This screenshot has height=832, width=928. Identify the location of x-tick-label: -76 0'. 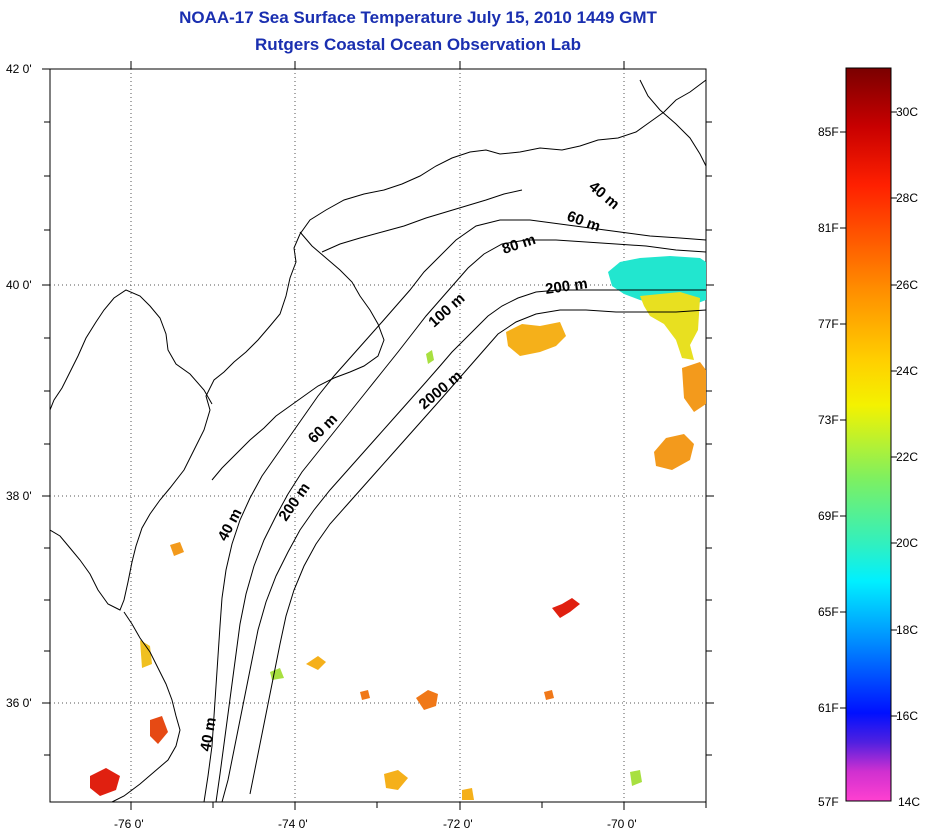
(129, 824).